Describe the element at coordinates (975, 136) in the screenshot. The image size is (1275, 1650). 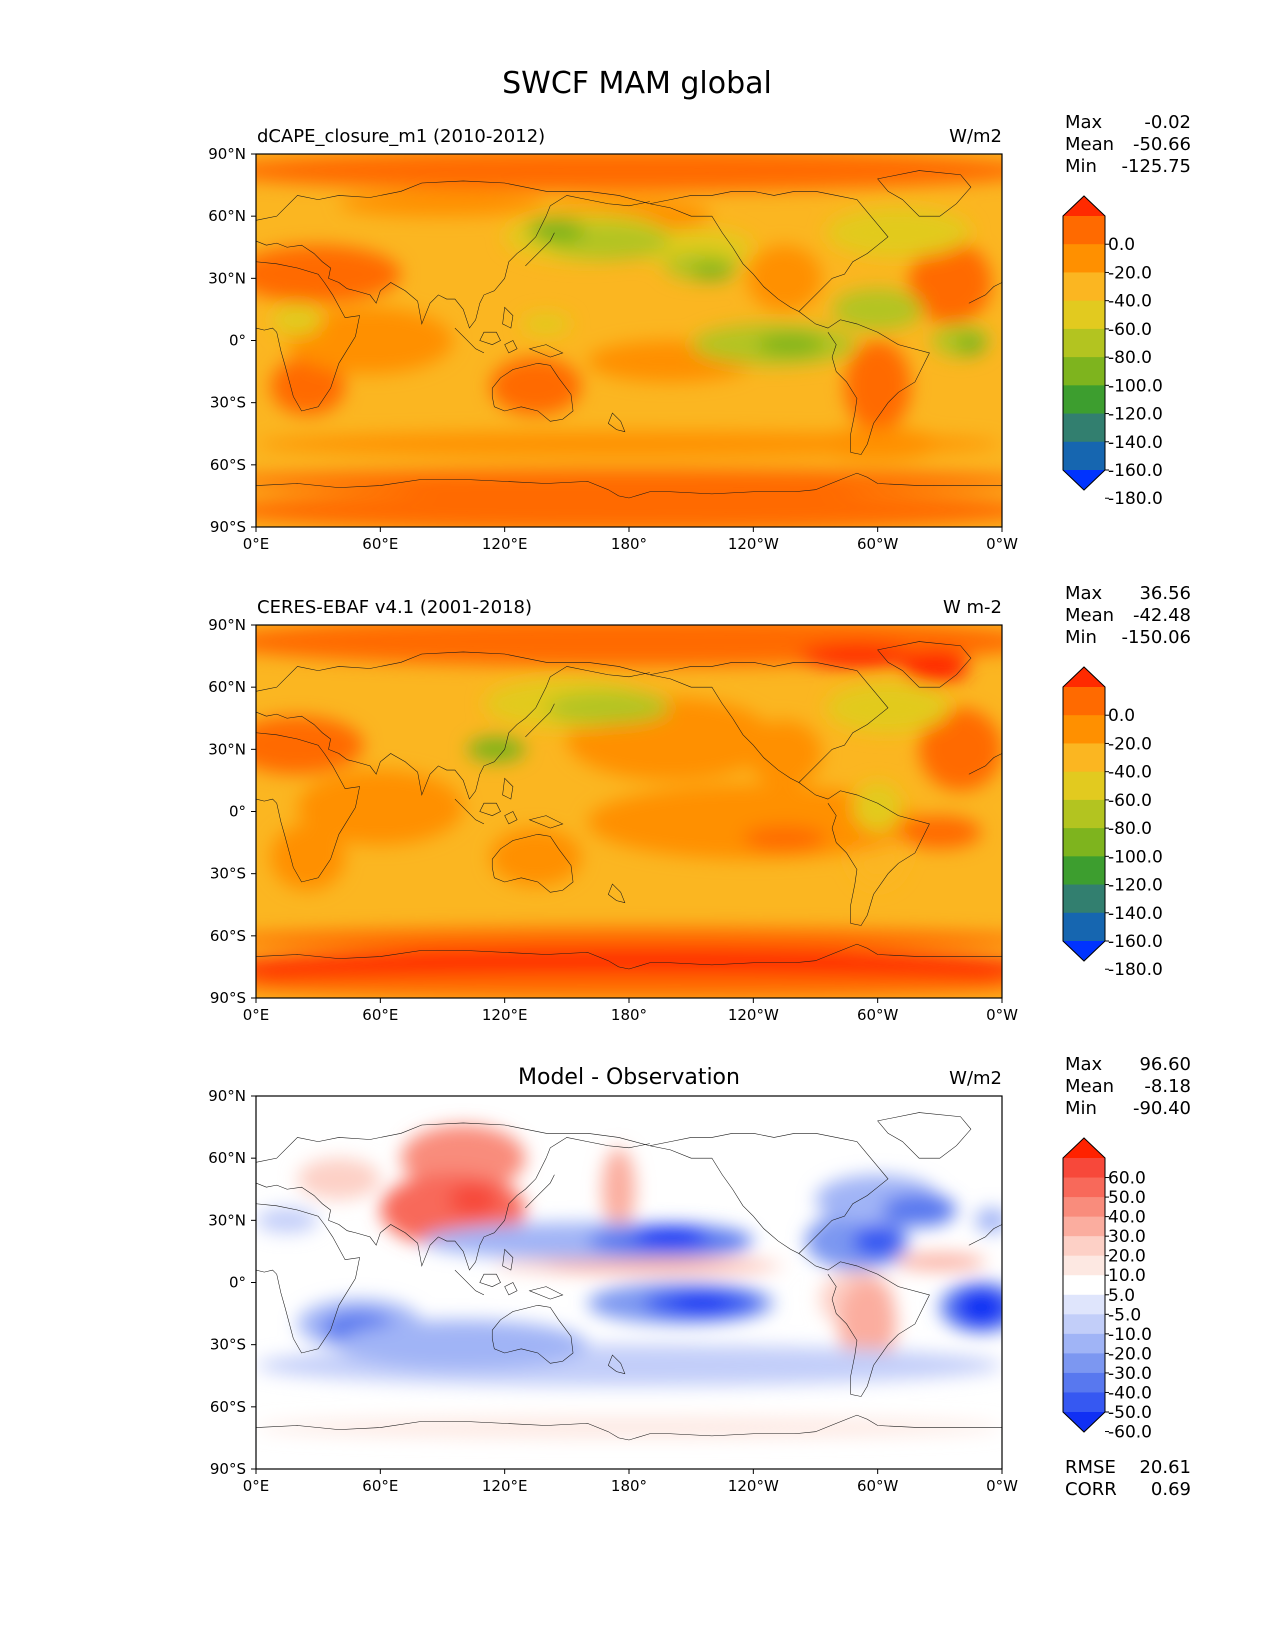
I see `panel-units: W/m2` at that location.